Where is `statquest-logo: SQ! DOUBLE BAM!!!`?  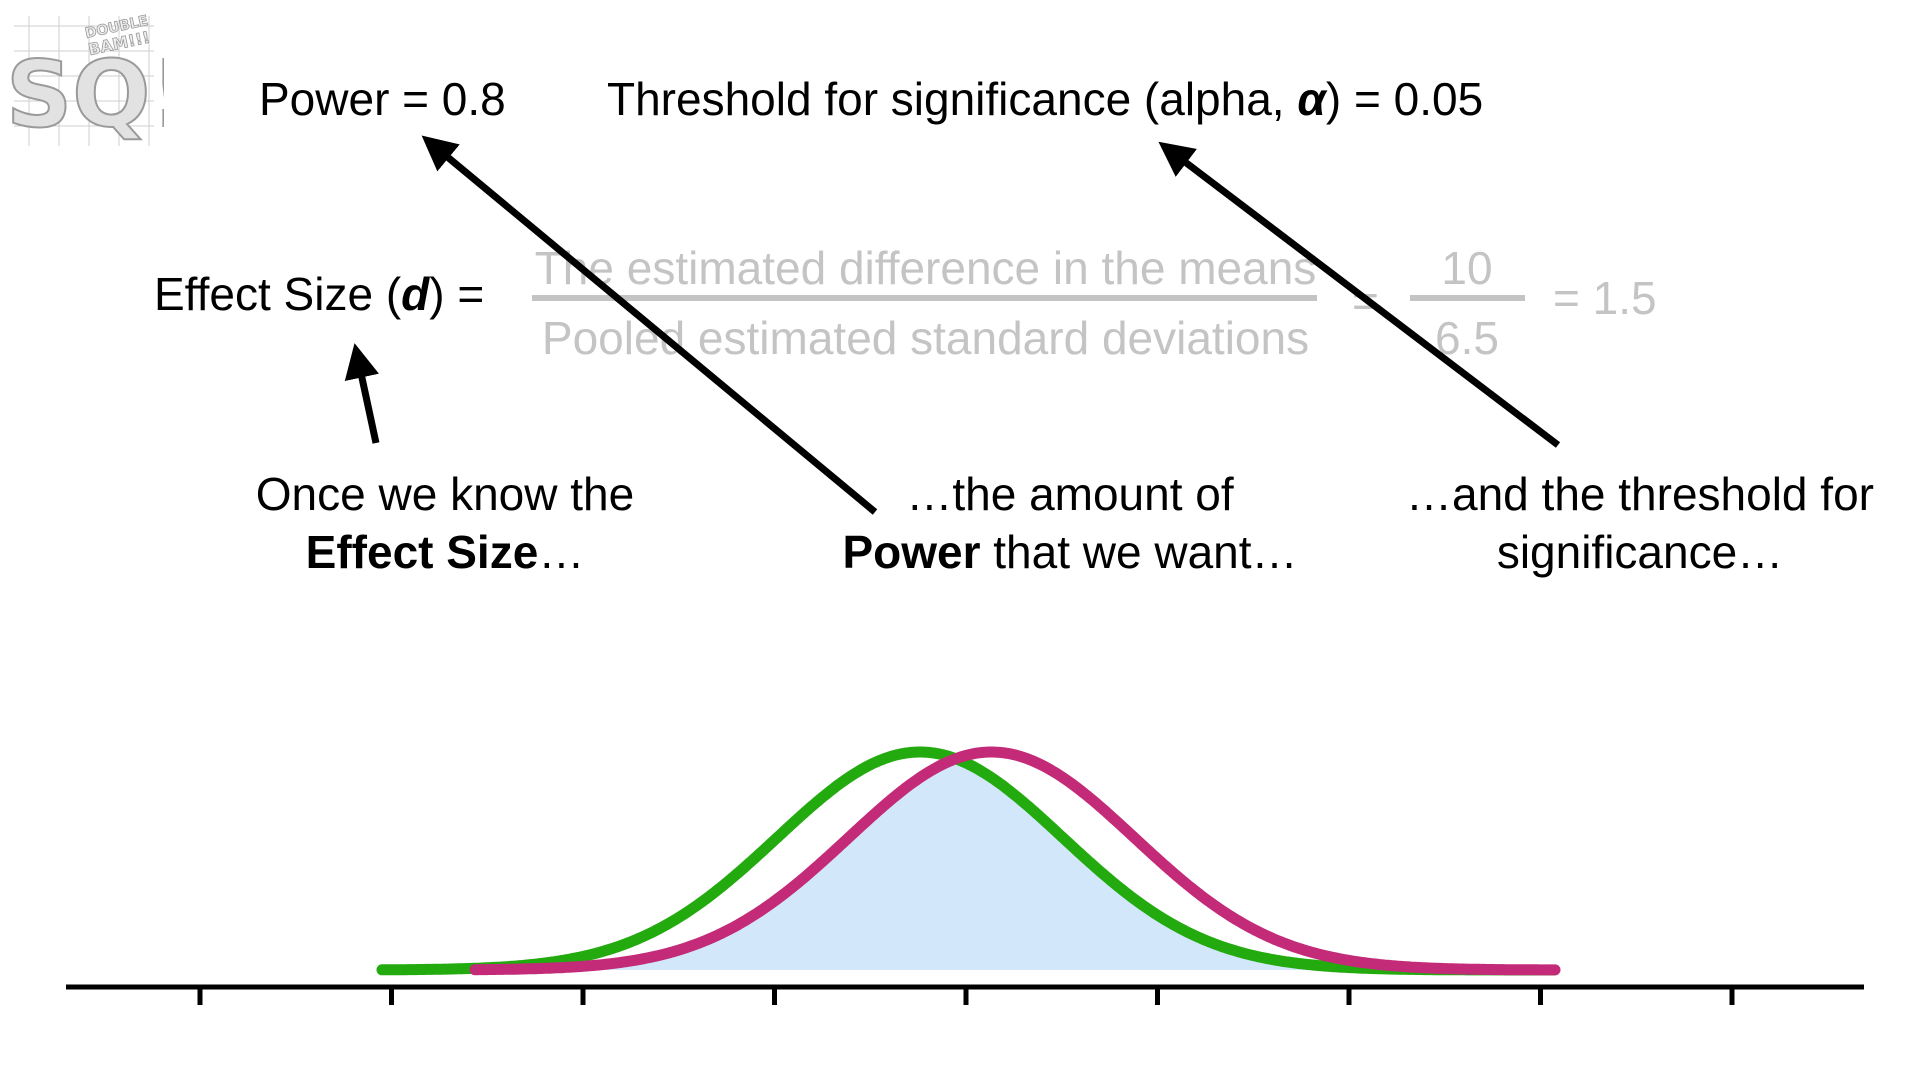
statquest-logo: SQ! DOUBLE BAM!!! is located at coordinates (84, 81).